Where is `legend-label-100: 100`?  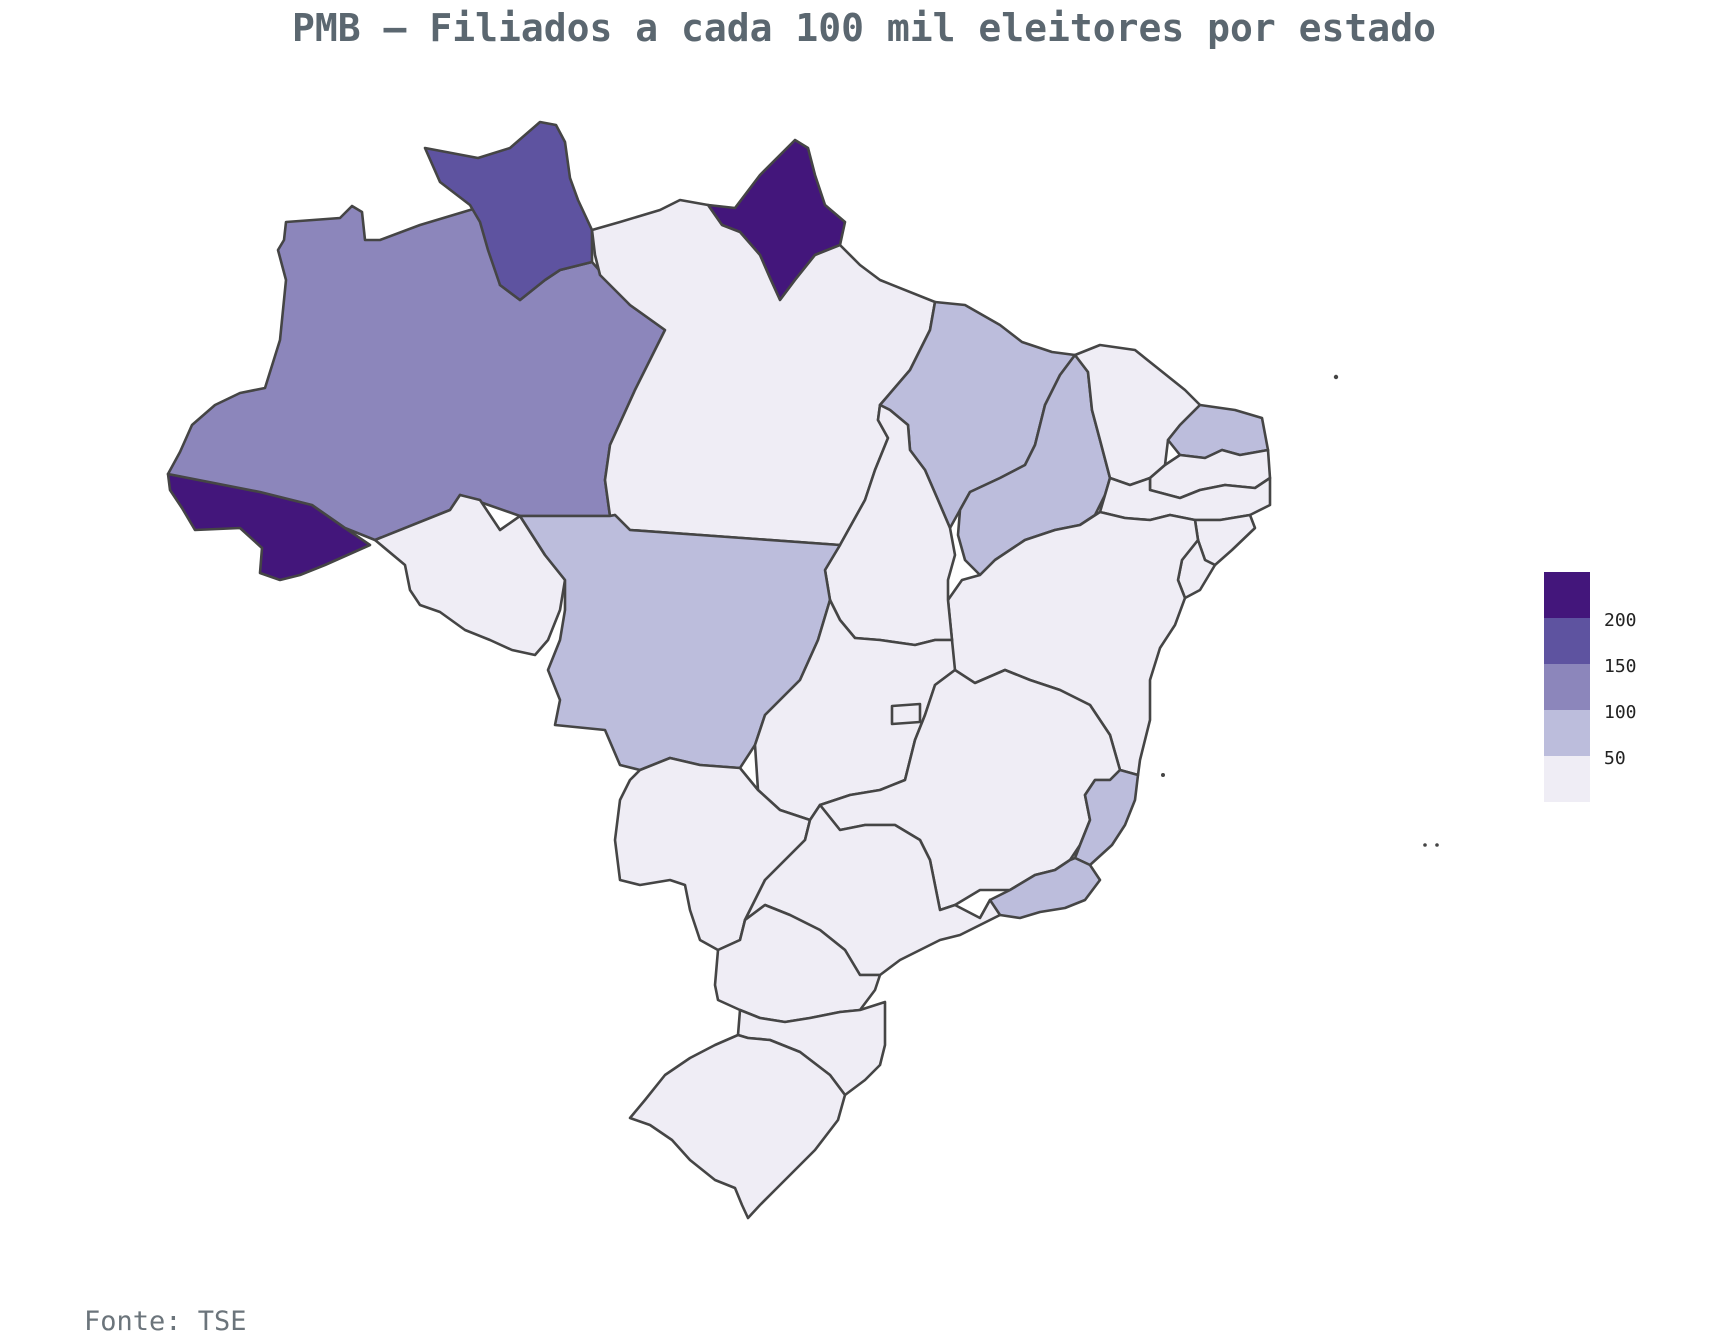
legend-label-100: 100 is located at coordinates (1620, 712).